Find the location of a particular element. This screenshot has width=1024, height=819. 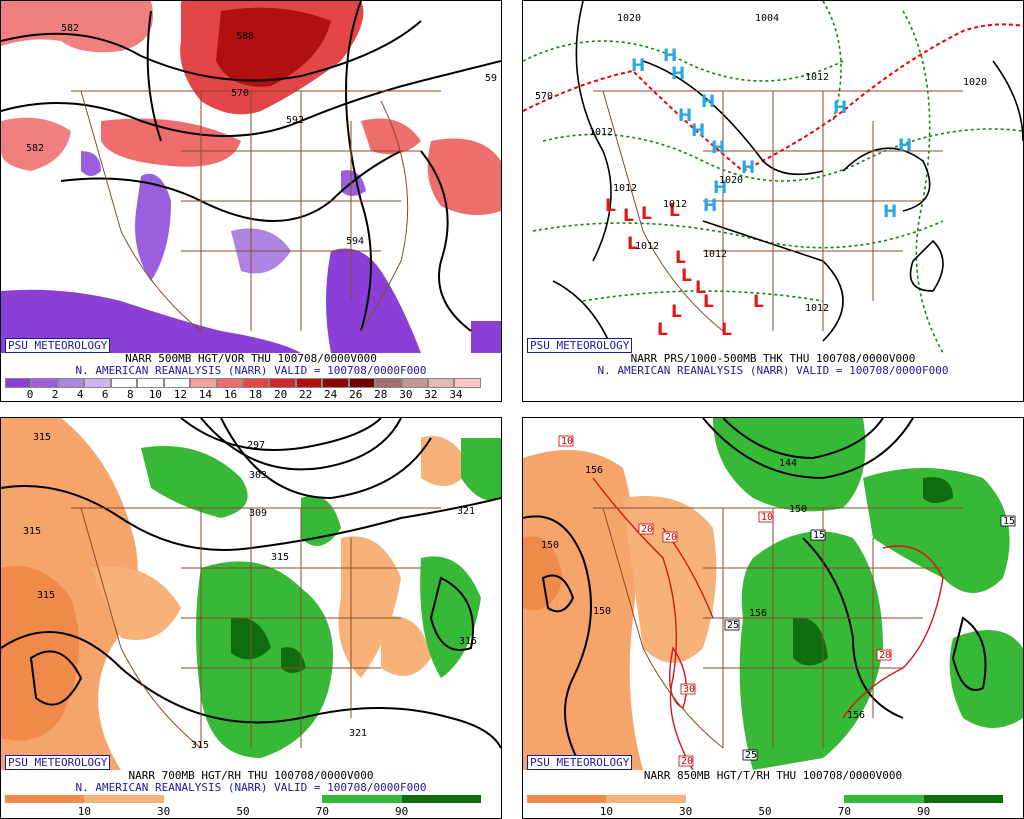

contour-label: 59 is located at coordinates (491, 78).